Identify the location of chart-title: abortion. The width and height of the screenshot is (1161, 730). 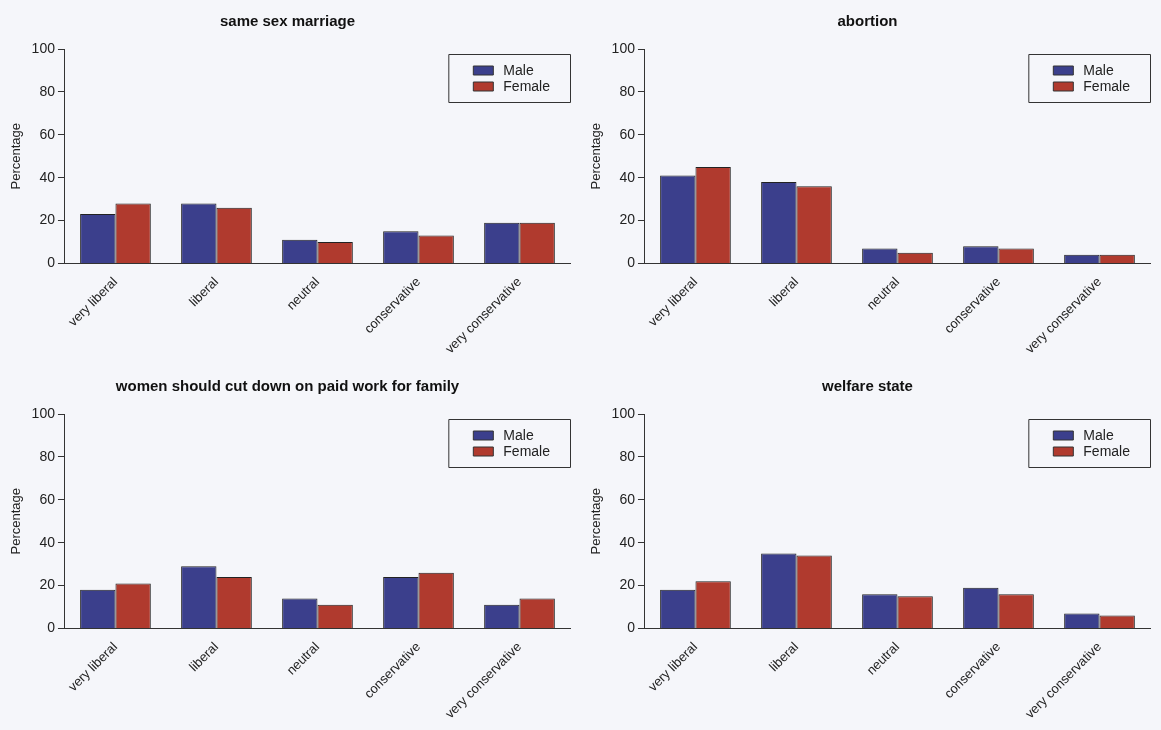
(867, 21).